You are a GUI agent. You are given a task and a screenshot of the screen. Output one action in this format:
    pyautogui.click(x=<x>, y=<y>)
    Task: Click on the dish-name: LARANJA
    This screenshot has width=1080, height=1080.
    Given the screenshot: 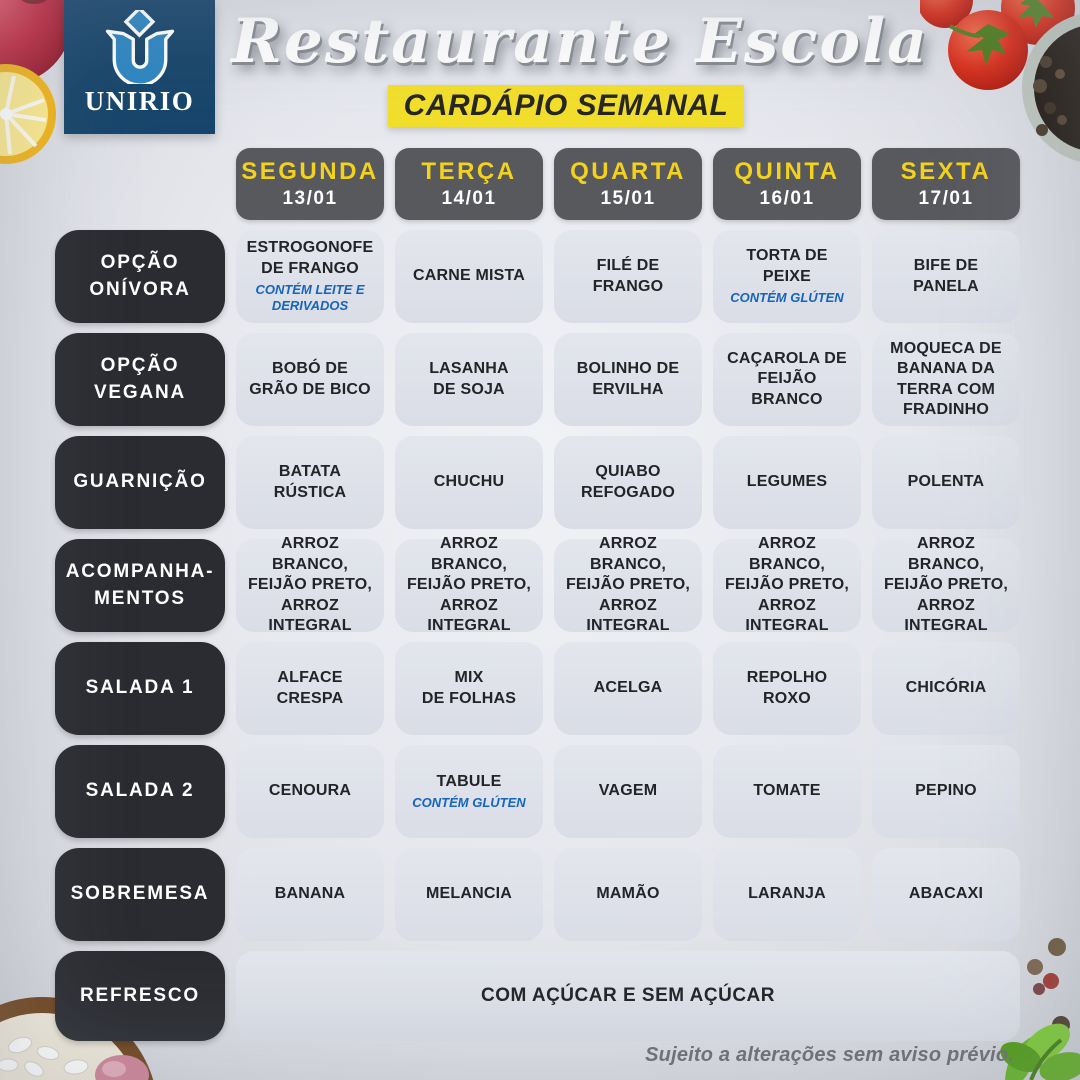 What is the action you would take?
    pyautogui.click(x=787, y=894)
    